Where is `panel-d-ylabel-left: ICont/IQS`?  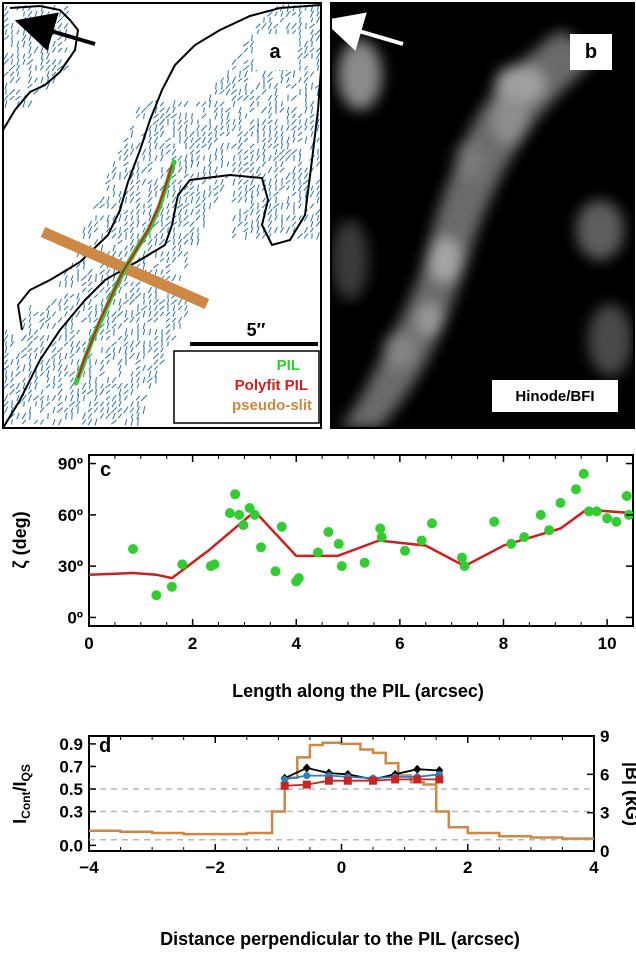
panel-d-ylabel-left: ICont/IQS is located at coordinates (21, 794).